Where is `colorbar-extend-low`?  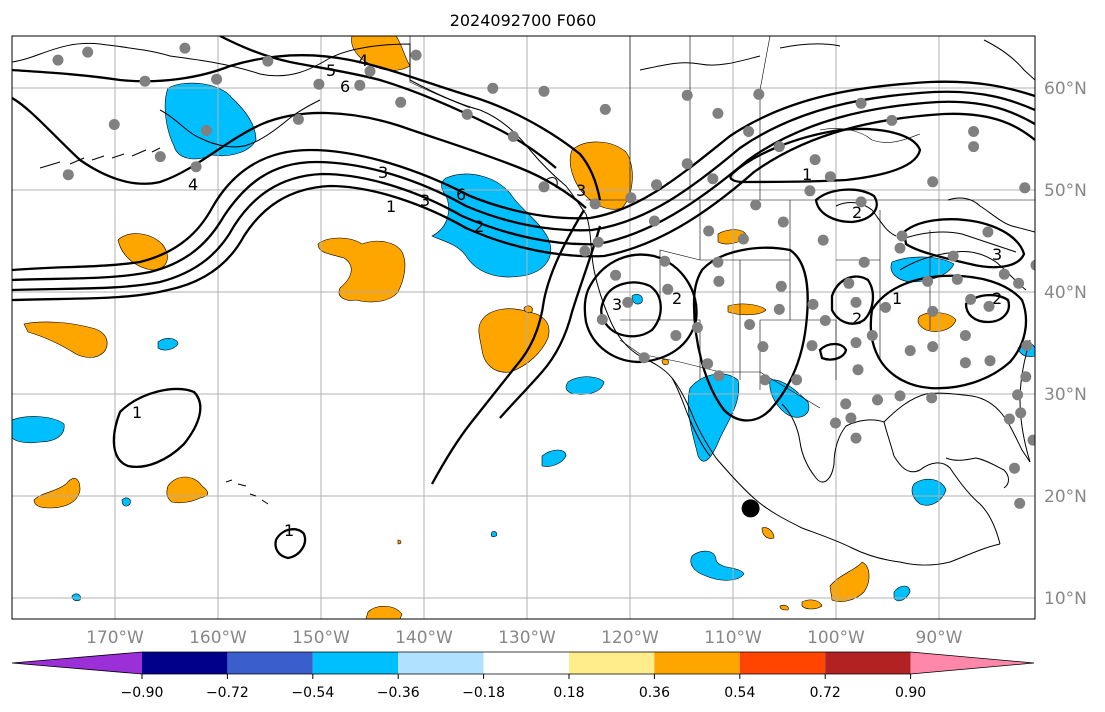 colorbar-extend-low is located at coordinates (77, 663).